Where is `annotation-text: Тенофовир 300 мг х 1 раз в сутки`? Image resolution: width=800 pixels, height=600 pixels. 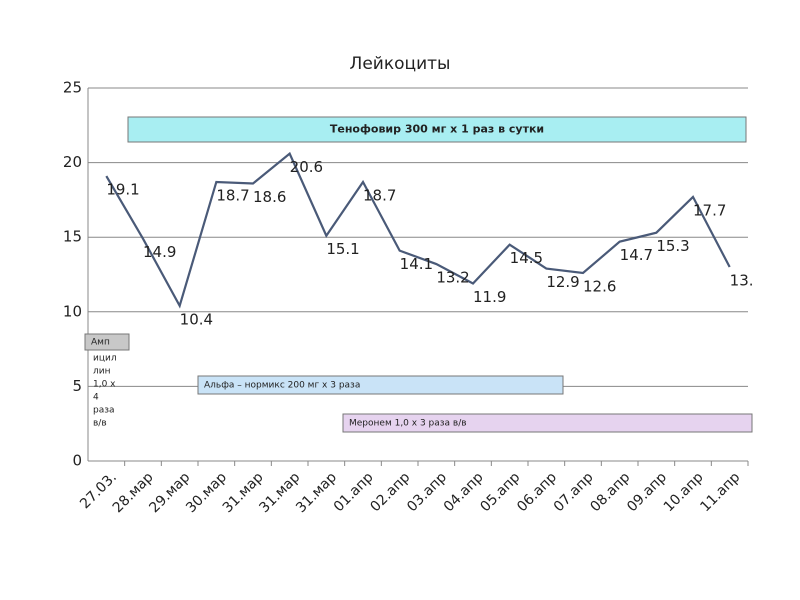 annotation-text: Тенофовир 300 мг х 1 раз в сутки is located at coordinates (437, 129).